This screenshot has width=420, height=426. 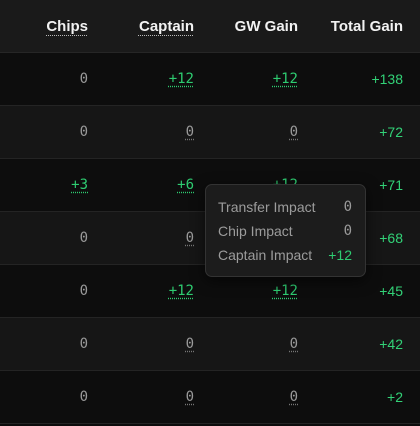 I want to click on tooltip-captain-row: Captain Impact +12, so click(x=285, y=257).